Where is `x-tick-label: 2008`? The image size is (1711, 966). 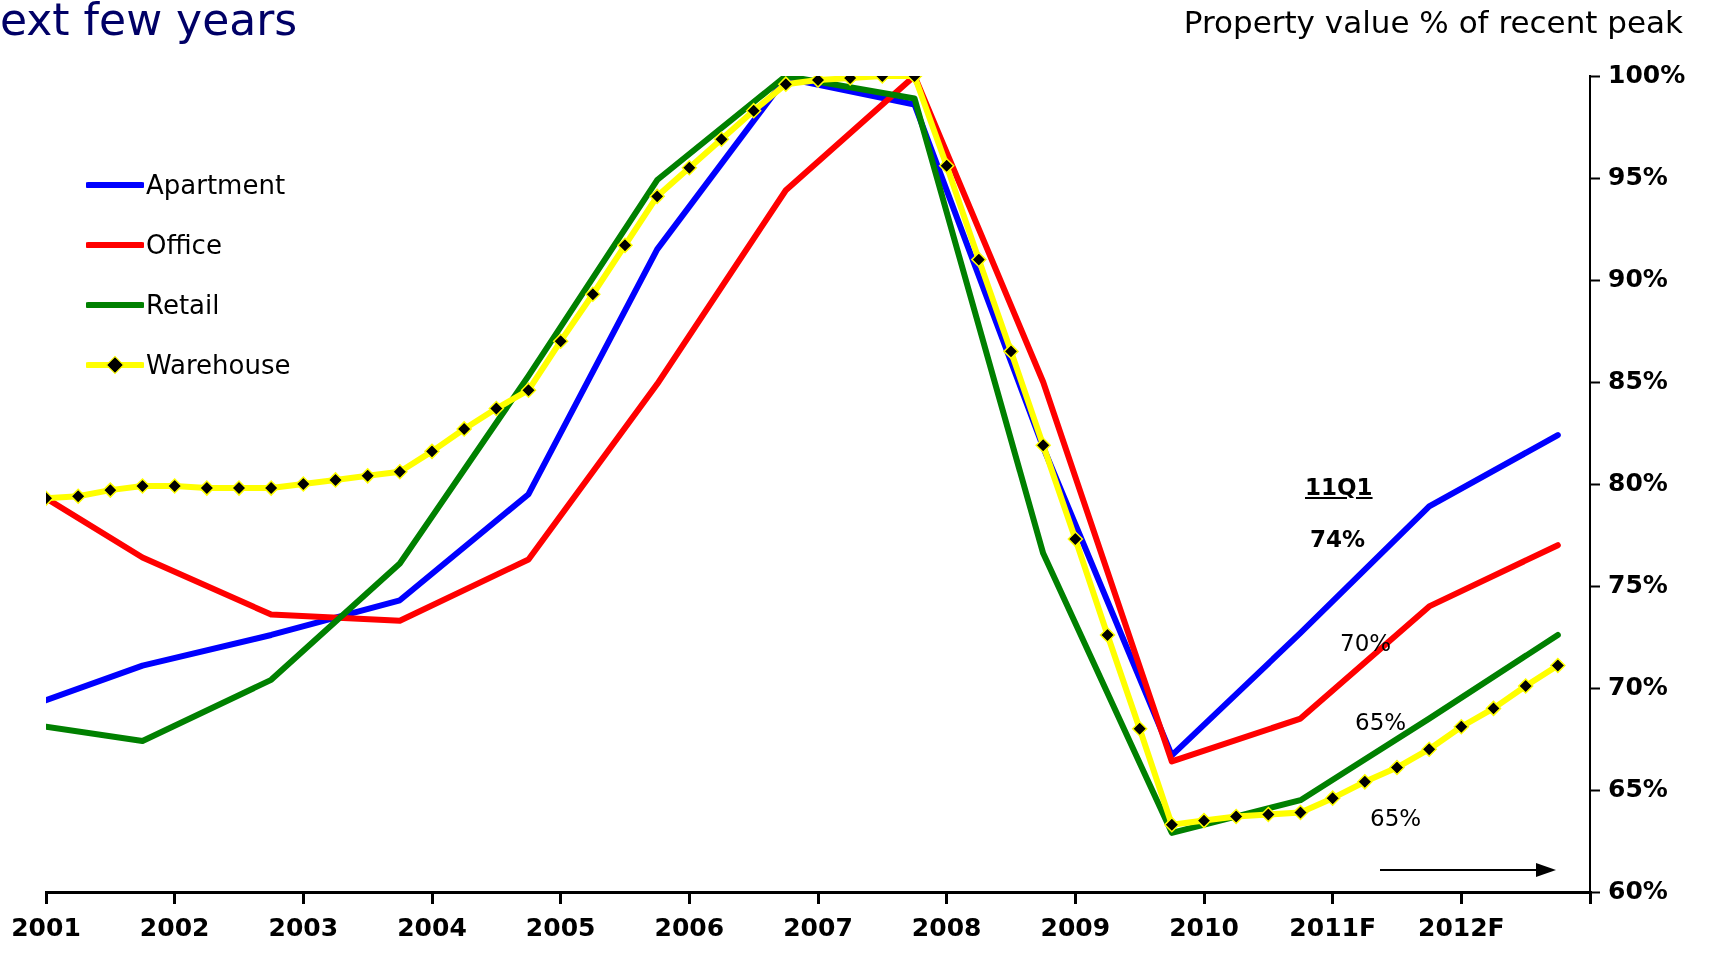 x-tick-label: 2008 is located at coordinates (946, 927).